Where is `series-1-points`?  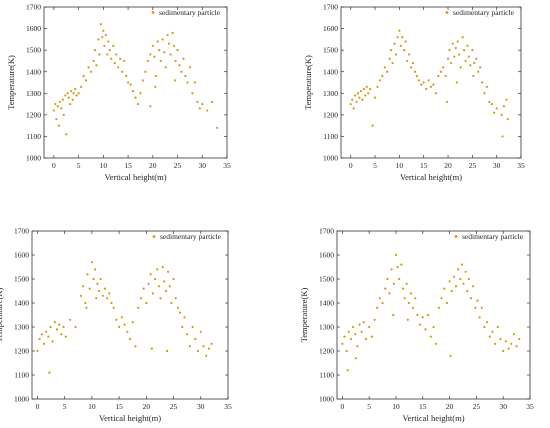 series-1-points is located at coordinates (124, 317).